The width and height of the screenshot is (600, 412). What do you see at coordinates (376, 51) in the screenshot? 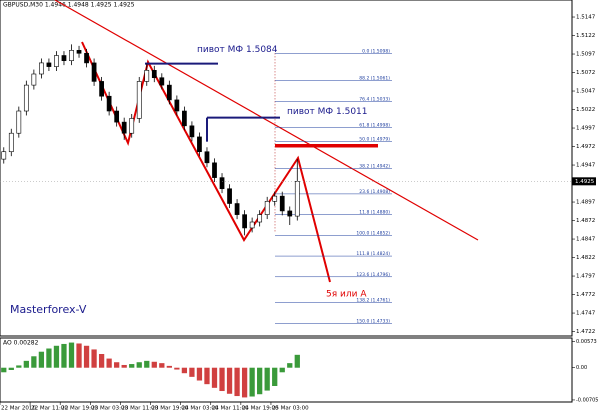
I see `fib-label: 0.0 (1.5098)` at bounding box center [376, 51].